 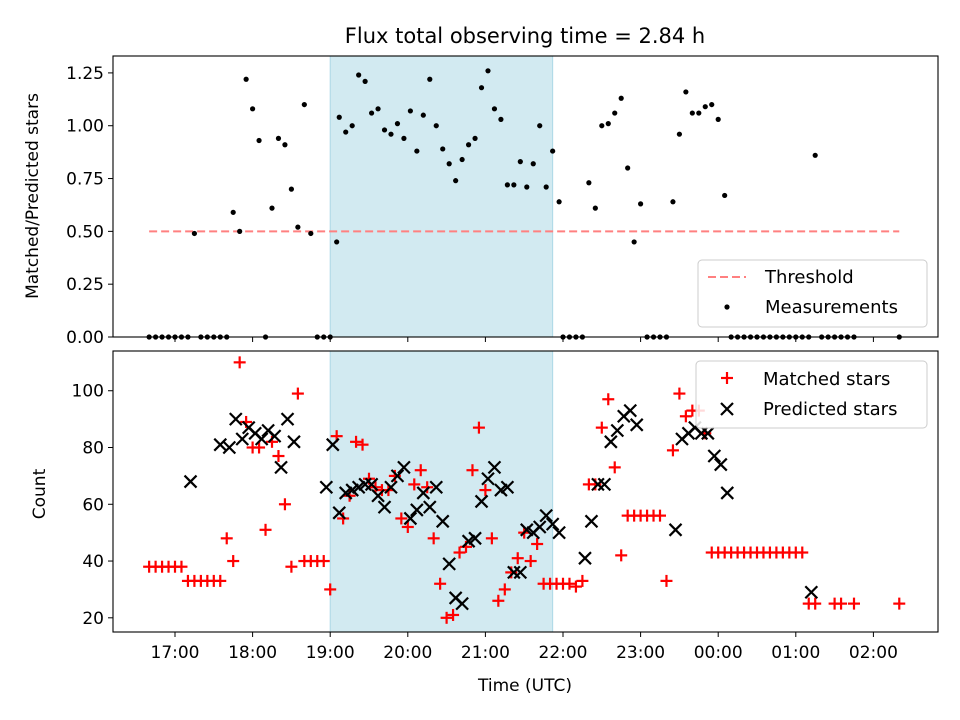 What do you see at coordinates (812, 293) in the screenshot?
I see `top-legend: Threshold Measurements` at bounding box center [812, 293].